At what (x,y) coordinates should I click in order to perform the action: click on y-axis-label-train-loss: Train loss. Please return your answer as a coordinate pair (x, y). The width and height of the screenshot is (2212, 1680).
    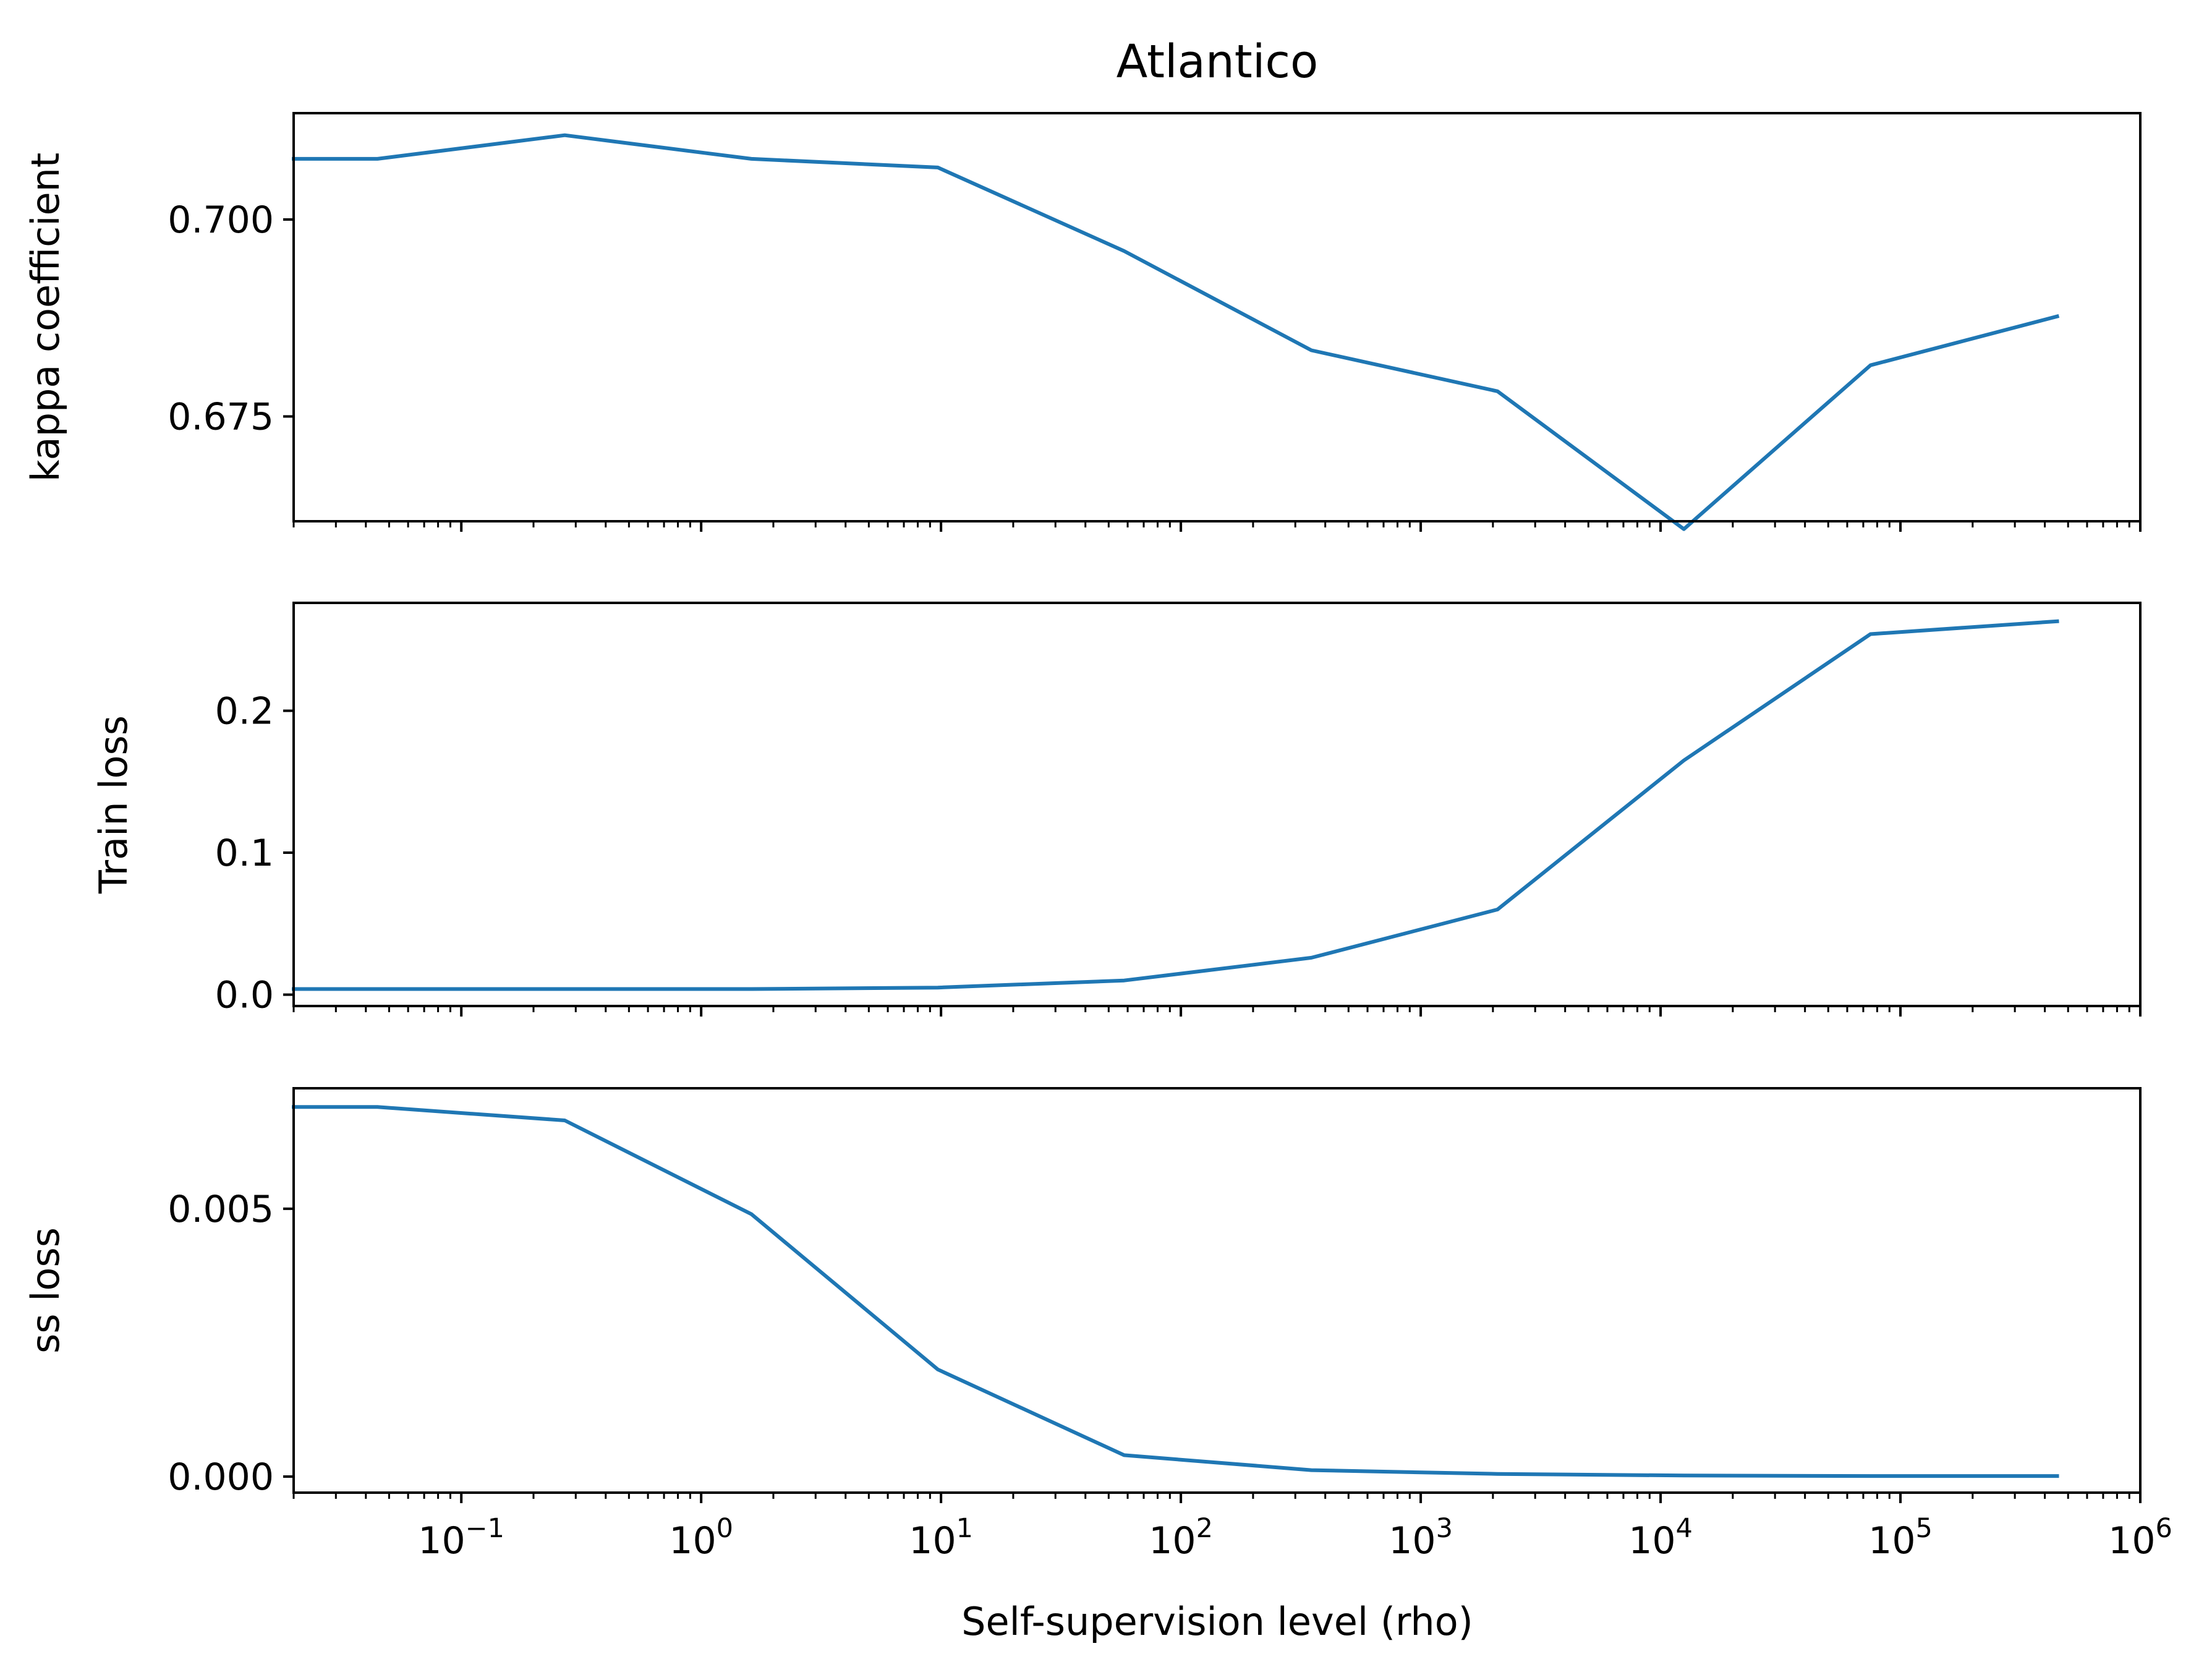
    Looking at the image, I should click on (113, 804).